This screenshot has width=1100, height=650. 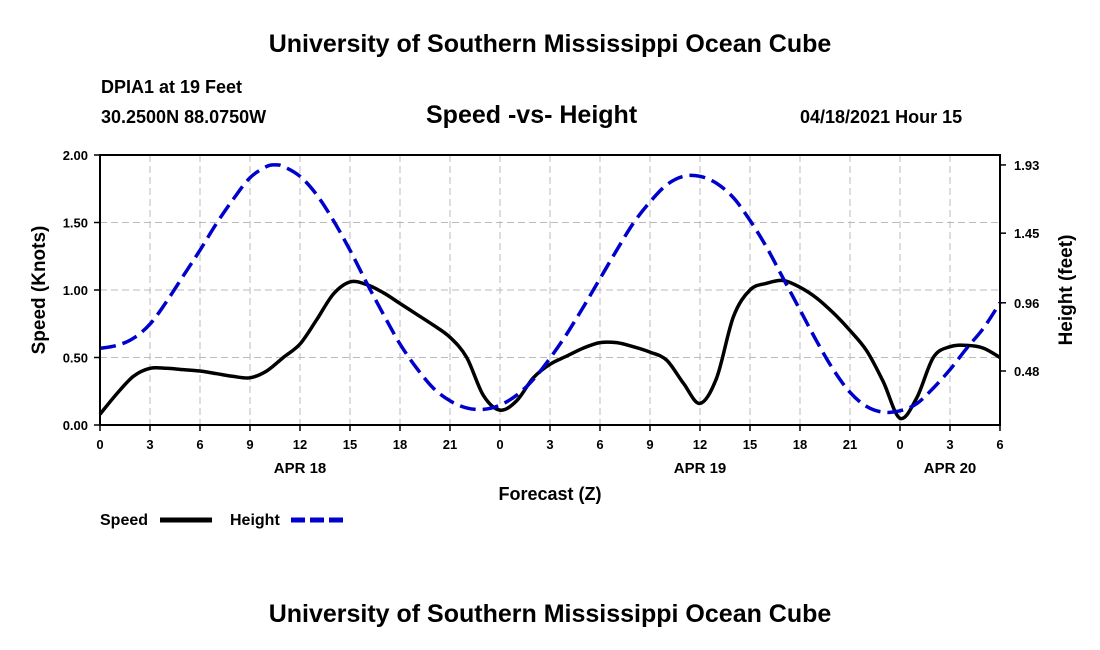 I want to click on station-label: DPIA1 at 19 Feet, so click(x=172, y=87).